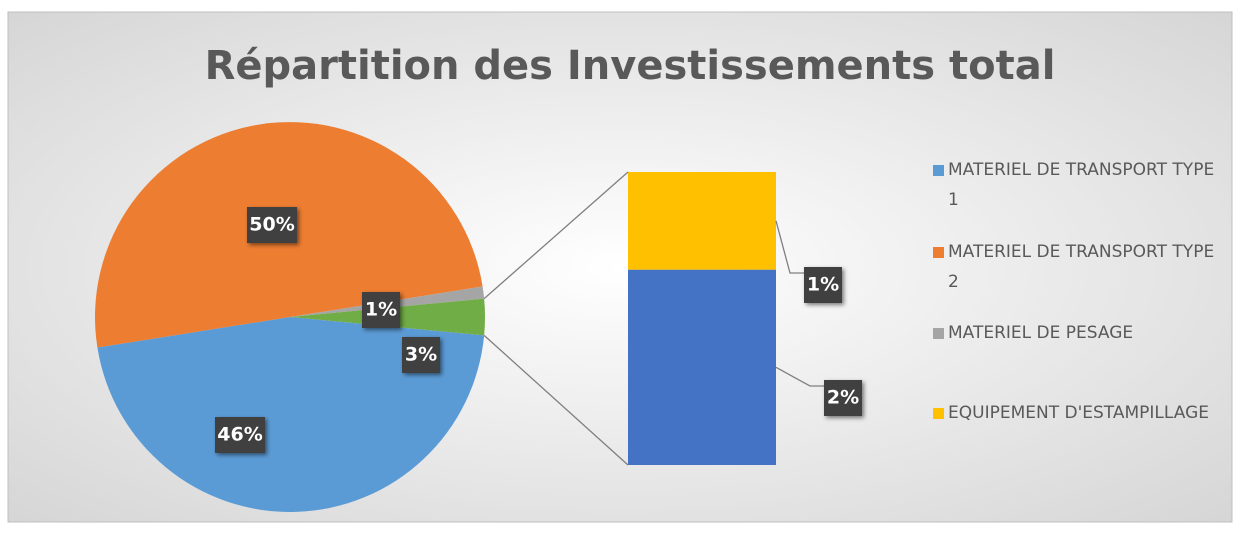  I want to click on legend-label: MATERIEL DE PESAGE, so click(1041, 333).